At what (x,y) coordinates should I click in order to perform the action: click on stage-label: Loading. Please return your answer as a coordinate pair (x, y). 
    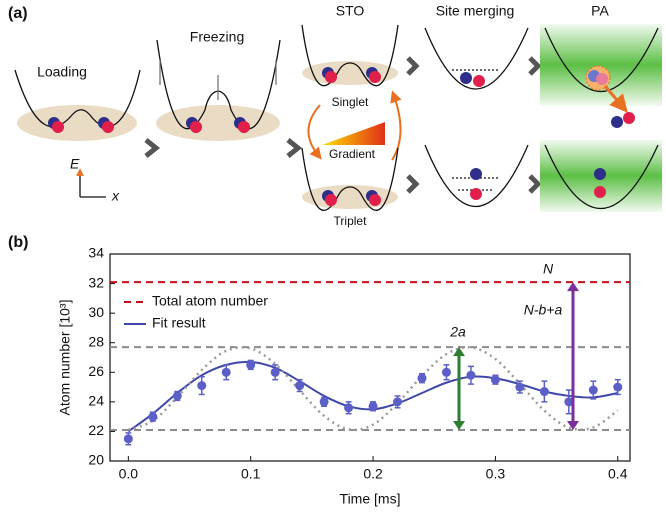
    Looking at the image, I should click on (62, 72).